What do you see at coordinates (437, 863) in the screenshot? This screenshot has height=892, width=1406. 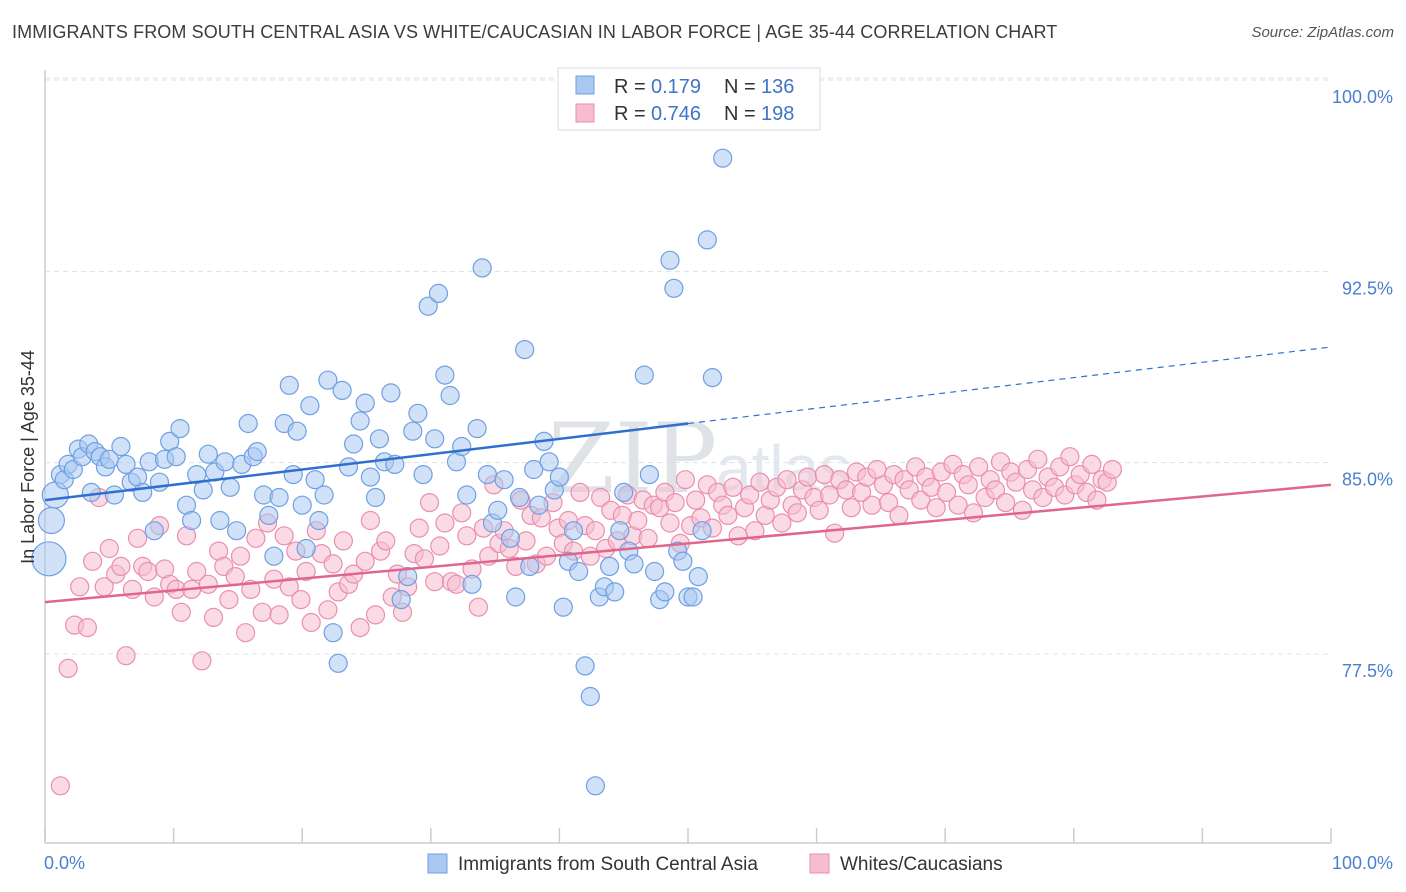 I see `legend-swatch-south-central-asia` at bounding box center [437, 863].